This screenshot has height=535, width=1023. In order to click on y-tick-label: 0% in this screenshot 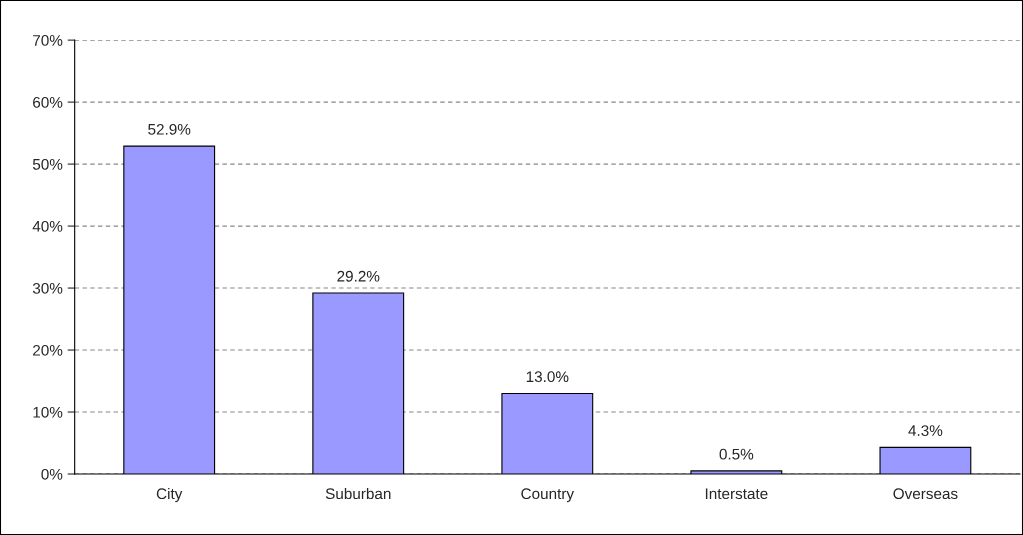, I will do `click(52, 474)`.